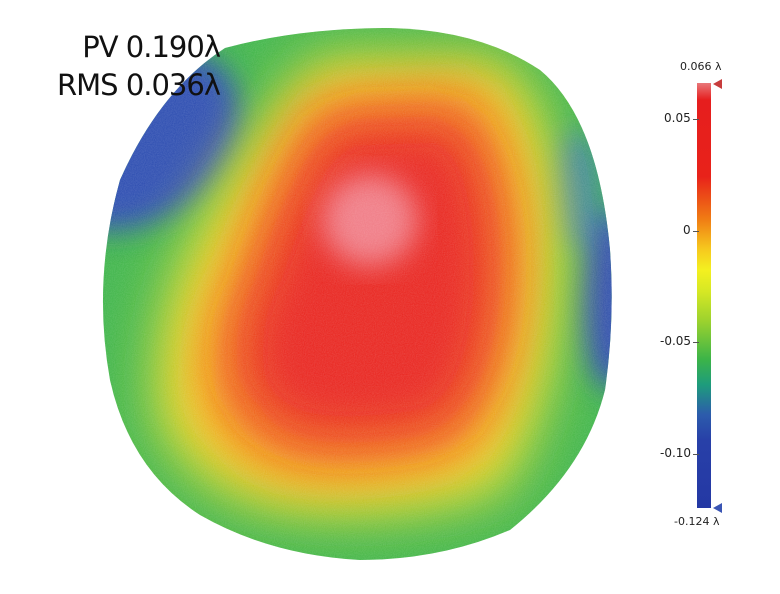 Image resolution: width=780 pixels, height=594 pixels. Describe the element at coordinates (704, 295) in the screenshot. I see `colorbar` at that location.